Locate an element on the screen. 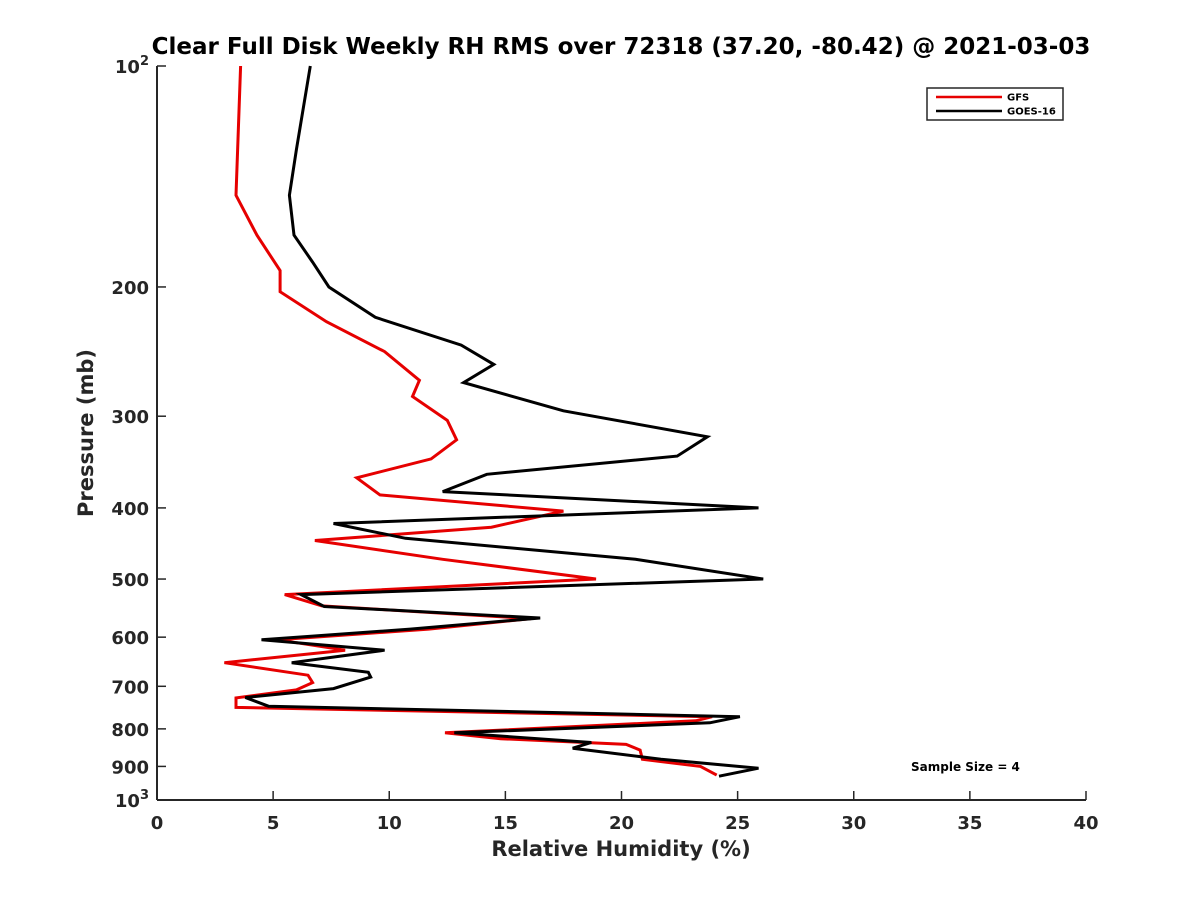 The image size is (1200, 900). y-tick-label: 200 is located at coordinates (130, 288).